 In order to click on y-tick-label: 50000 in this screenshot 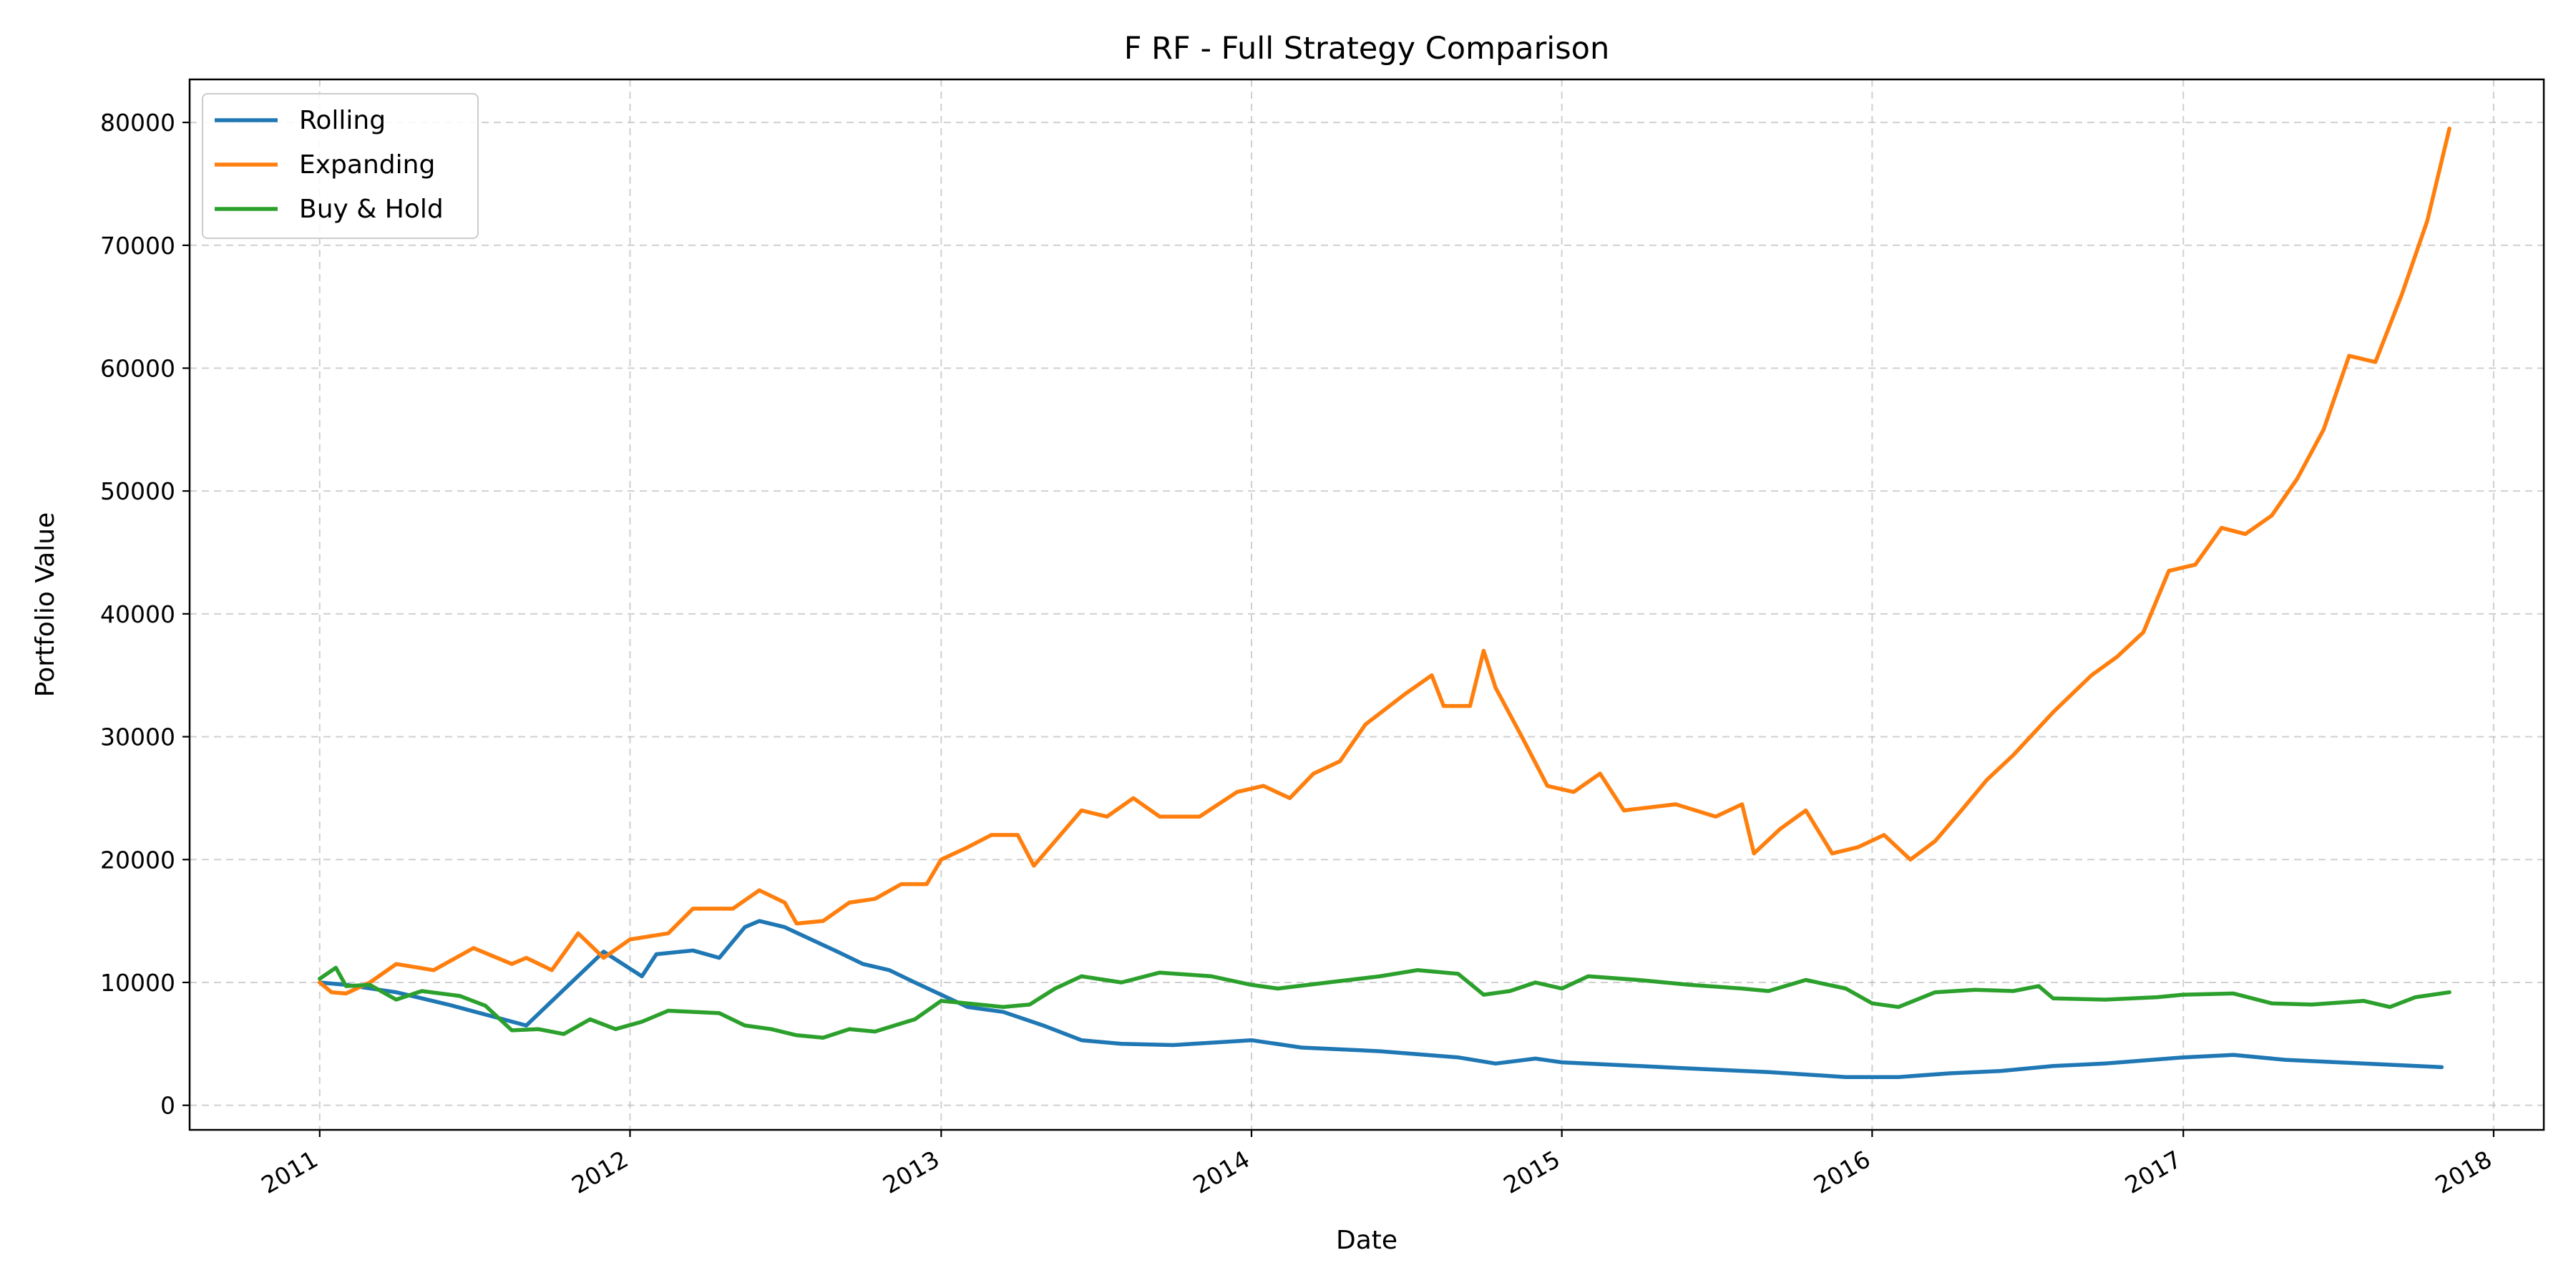, I will do `click(137, 491)`.